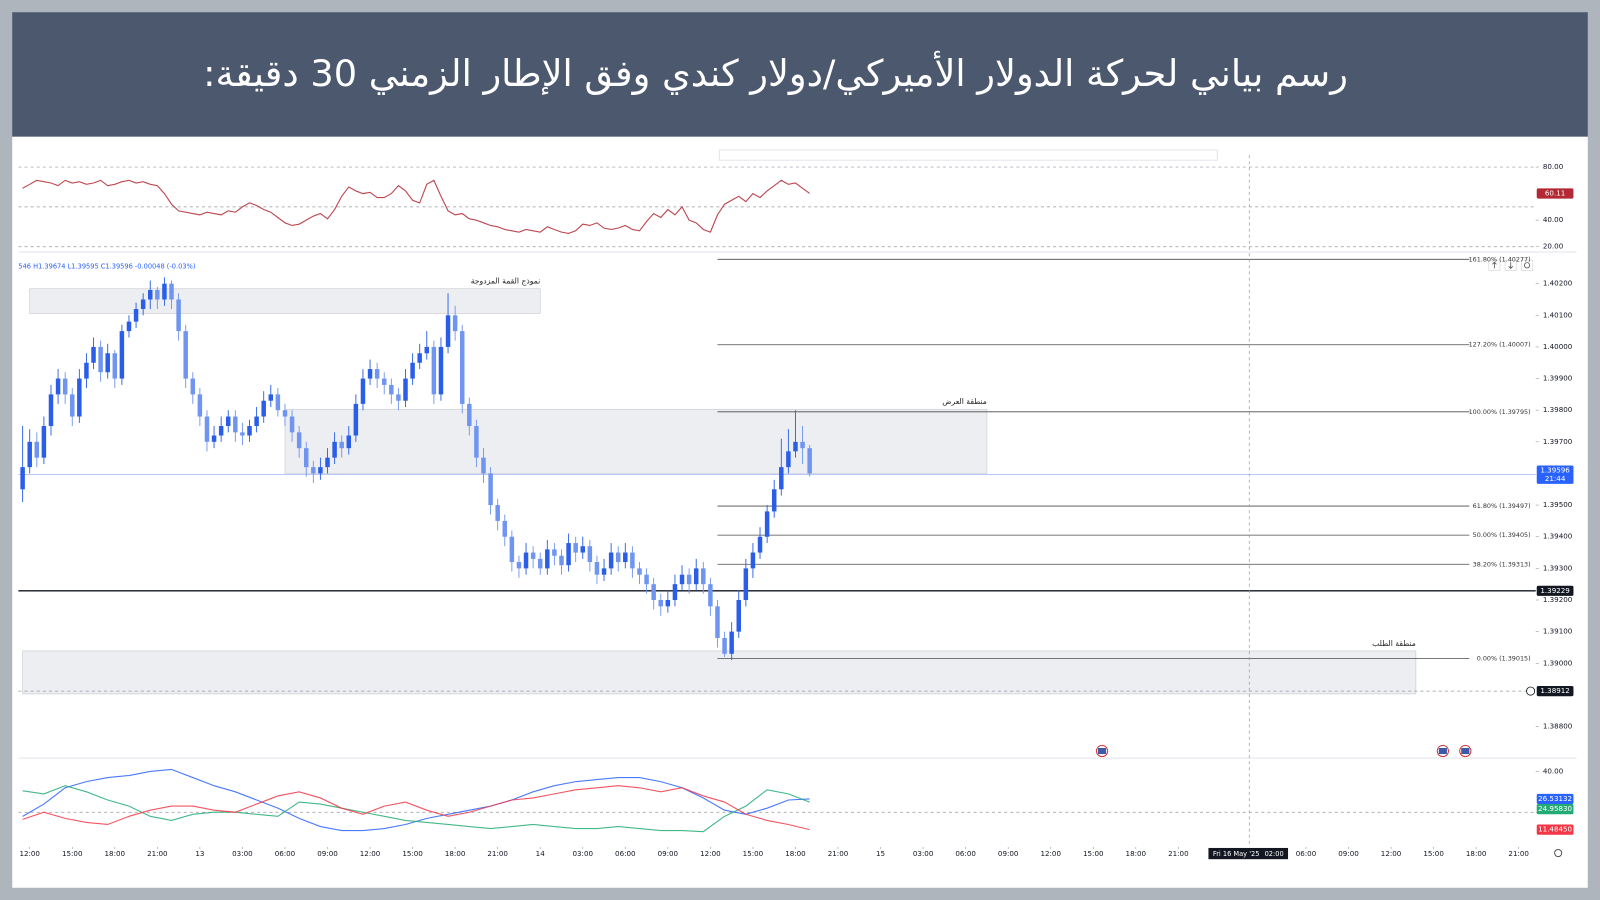 This screenshot has width=1600, height=900. I want to click on y-tick-label: 1.40100, so click(1558, 314).